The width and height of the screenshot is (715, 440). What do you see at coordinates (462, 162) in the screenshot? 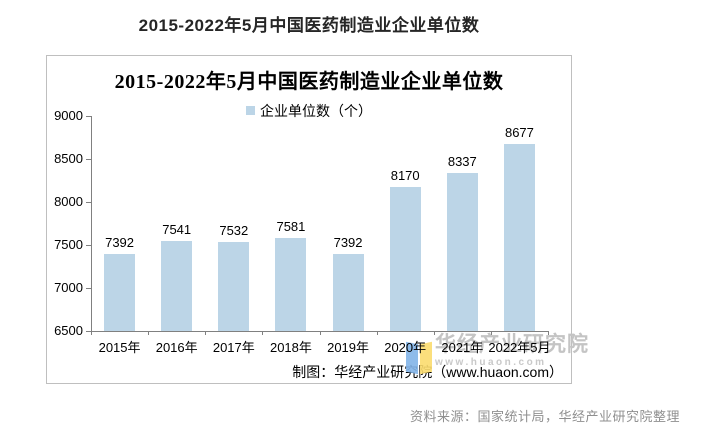
I see `bar-value-label: 8337` at bounding box center [462, 162].